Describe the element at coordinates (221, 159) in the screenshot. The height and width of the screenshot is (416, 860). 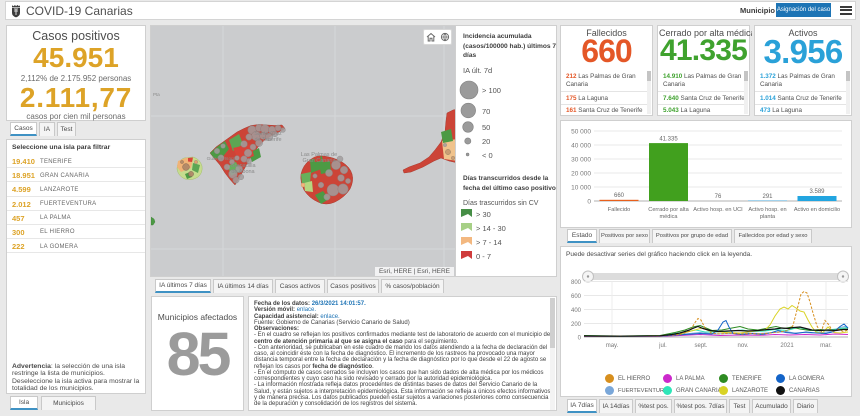
I see `svg-text: Guia de Isora` at that location.